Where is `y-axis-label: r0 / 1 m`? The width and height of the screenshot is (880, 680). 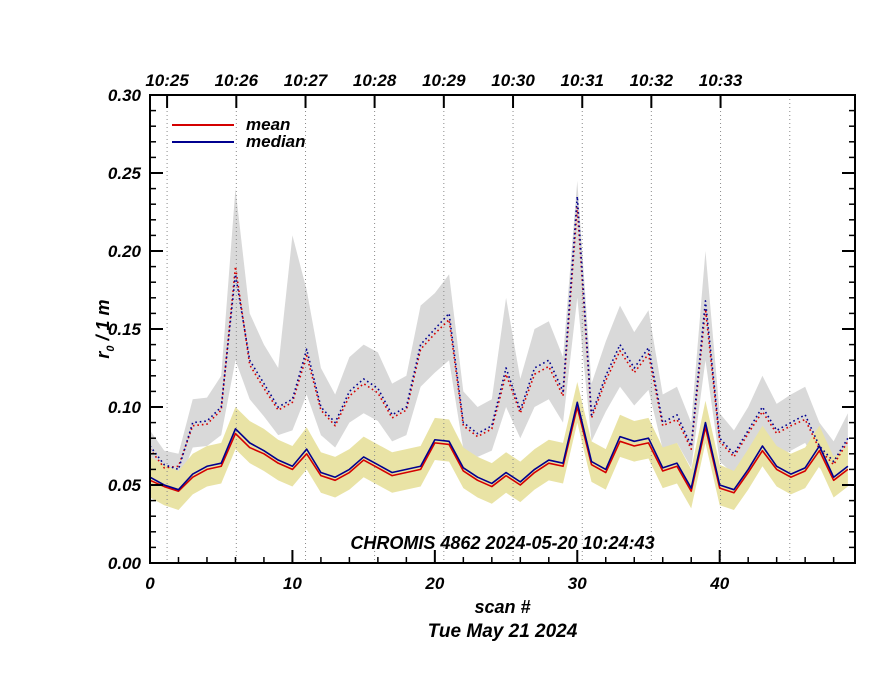 y-axis-label: r0 / 1 m is located at coordinates (105, 329).